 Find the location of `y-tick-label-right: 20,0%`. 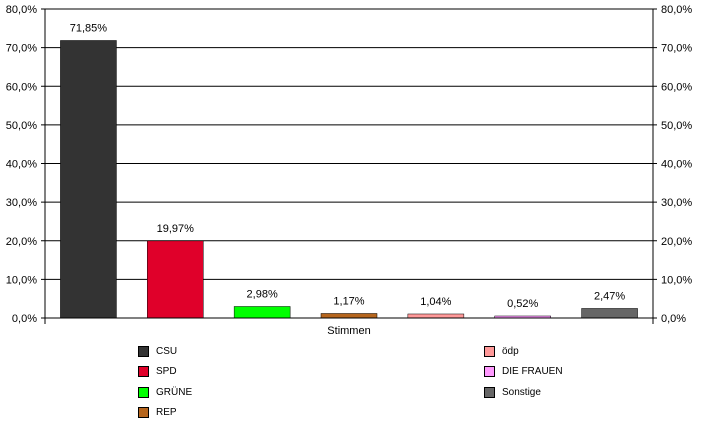

y-tick-label-right: 20,0% is located at coordinates (676, 242).